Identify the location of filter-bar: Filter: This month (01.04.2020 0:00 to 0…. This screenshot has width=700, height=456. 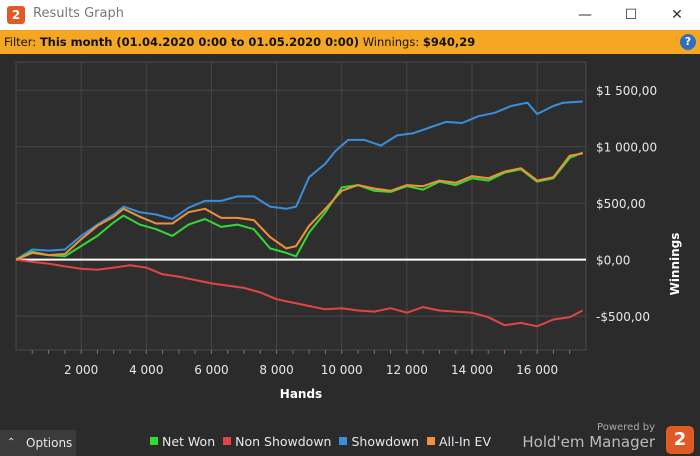
(350, 42).